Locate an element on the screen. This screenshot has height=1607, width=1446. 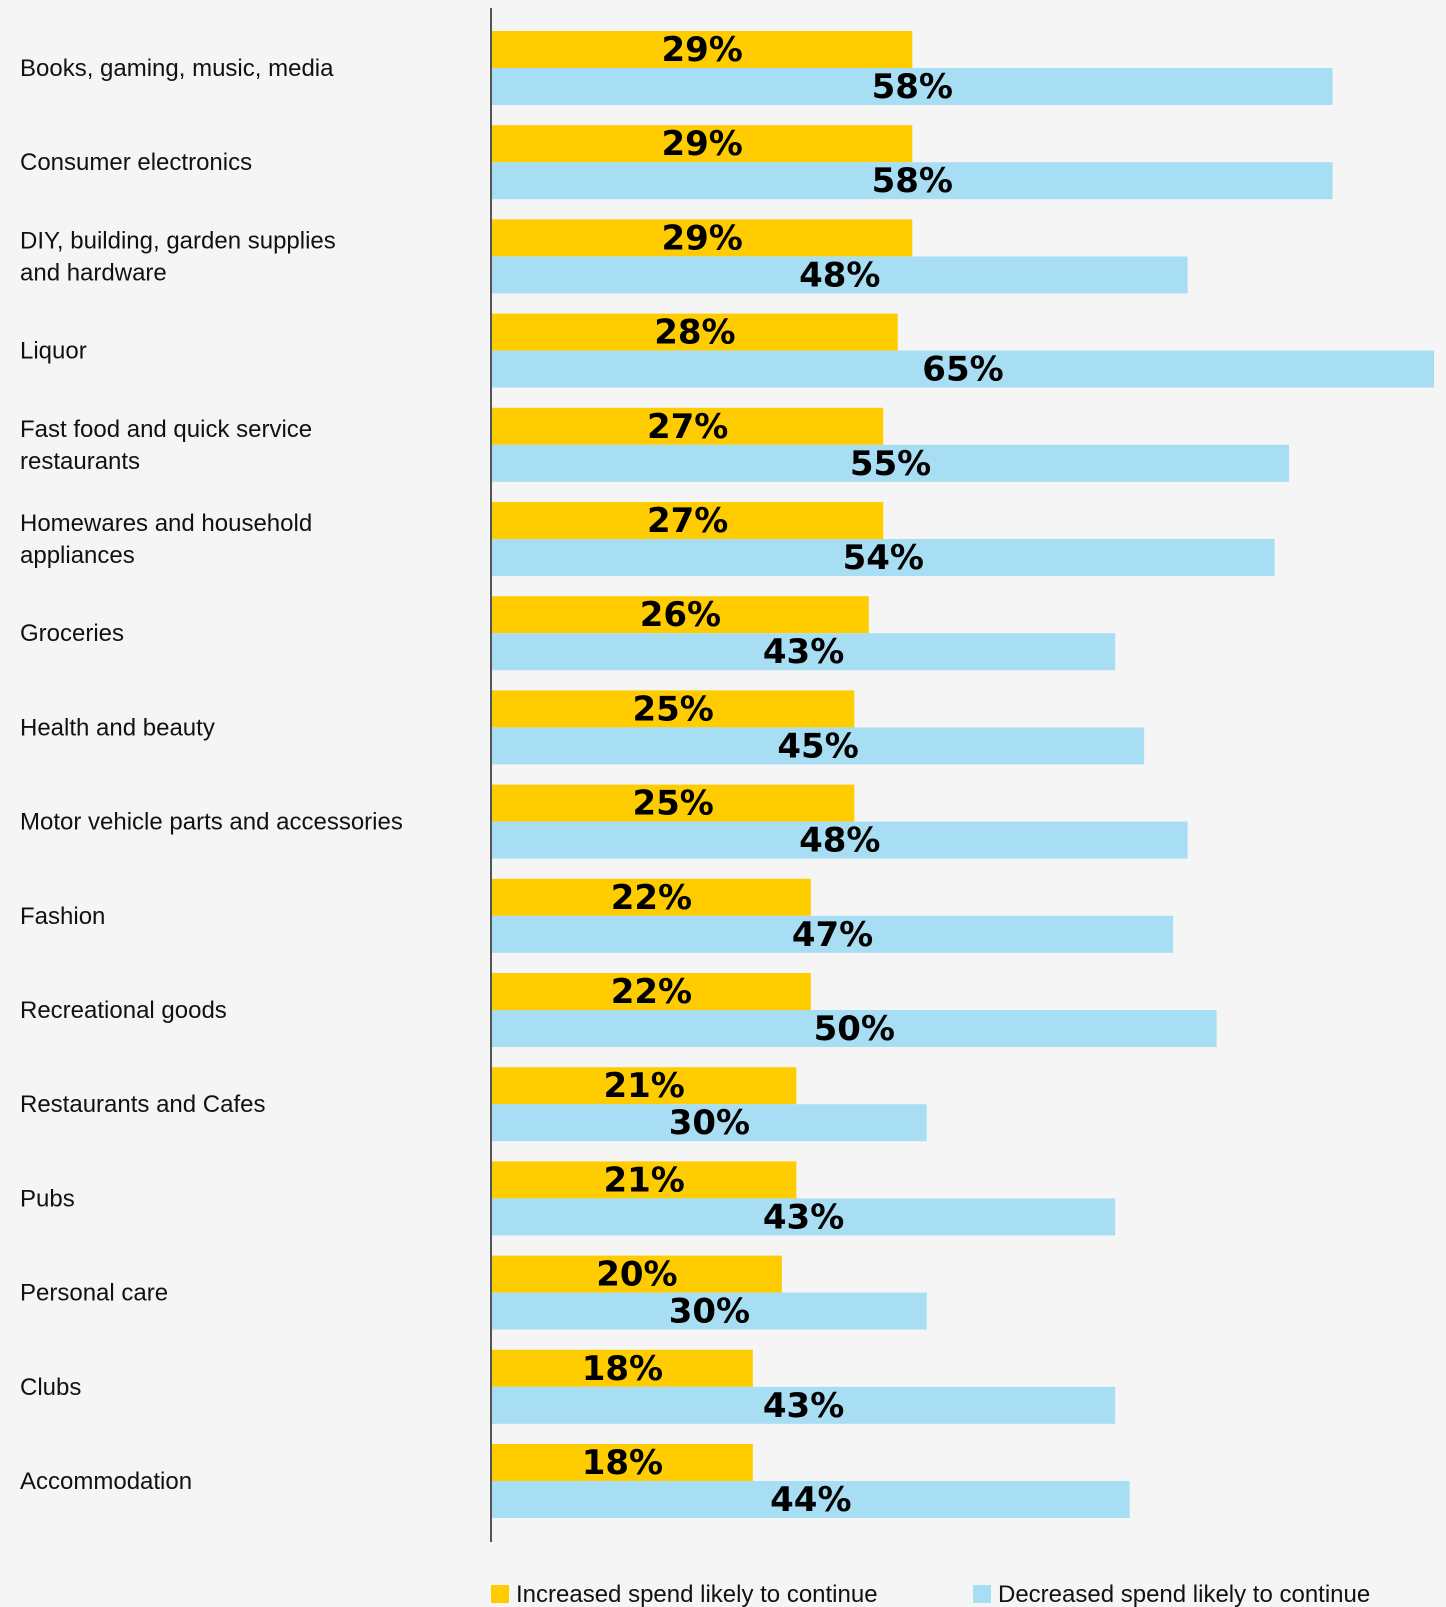
legend-swatch-decreased is located at coordinates (982, 1594).